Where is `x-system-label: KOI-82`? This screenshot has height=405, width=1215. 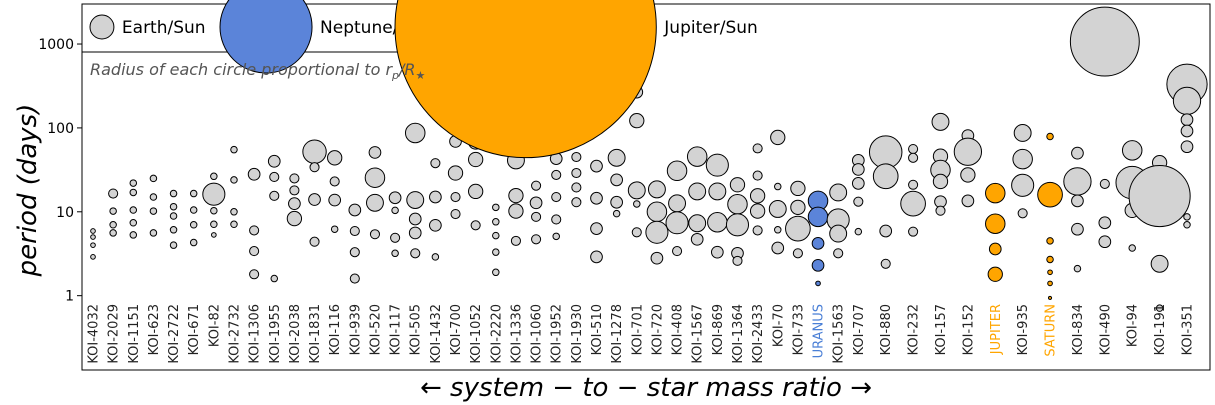 x-system-label: KOI-82 is located at coordinates (214, 325).